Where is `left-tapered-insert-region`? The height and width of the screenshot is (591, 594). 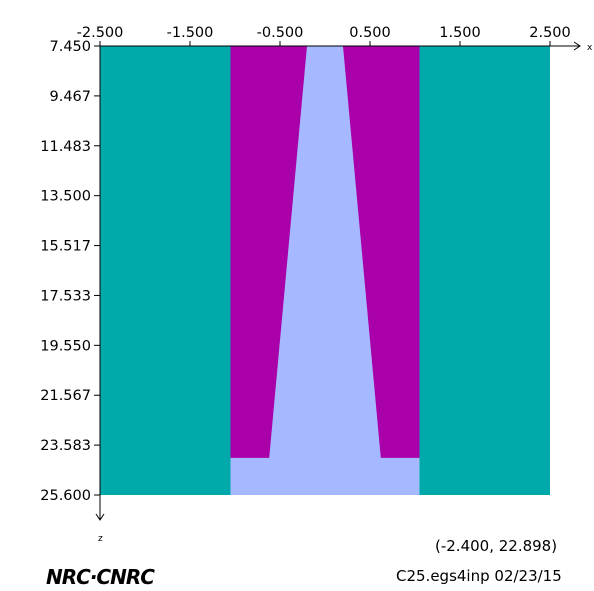
left-tapered-insert-region is located at coordinates (269, 252).